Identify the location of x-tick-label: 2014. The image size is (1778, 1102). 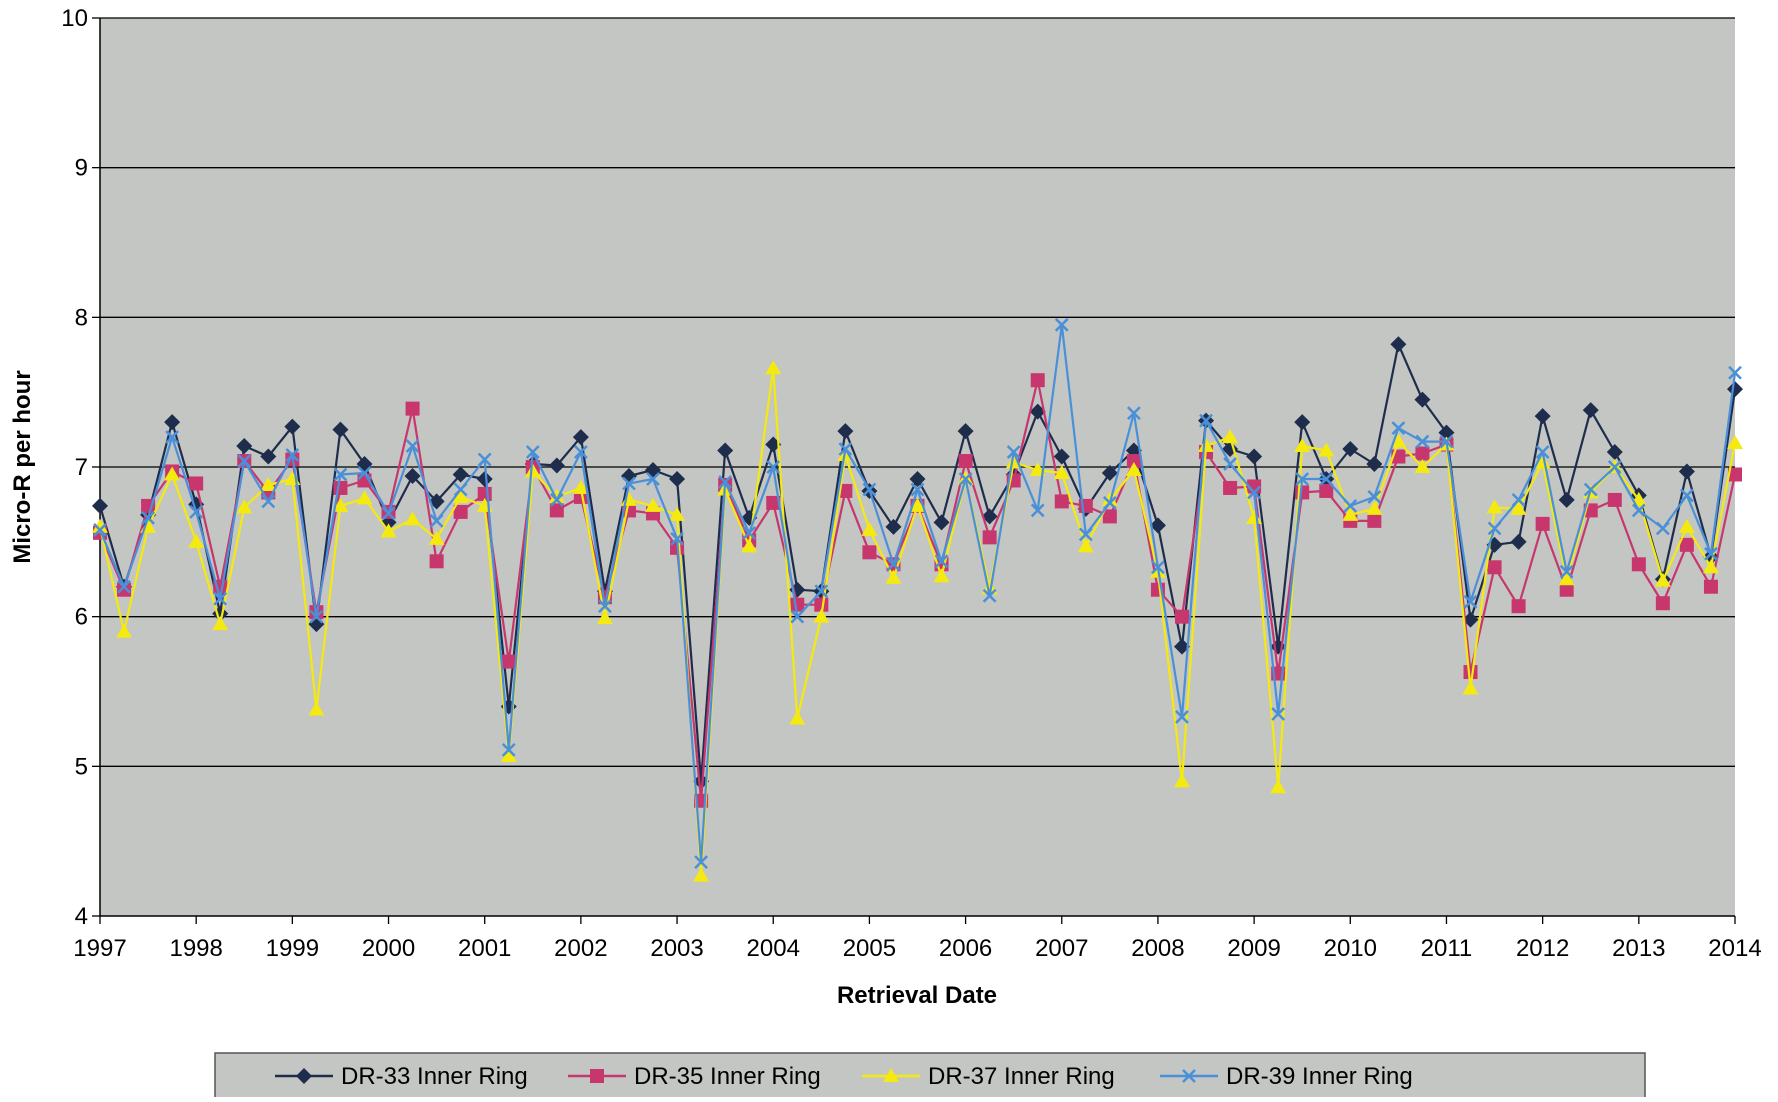
(1734, 948).